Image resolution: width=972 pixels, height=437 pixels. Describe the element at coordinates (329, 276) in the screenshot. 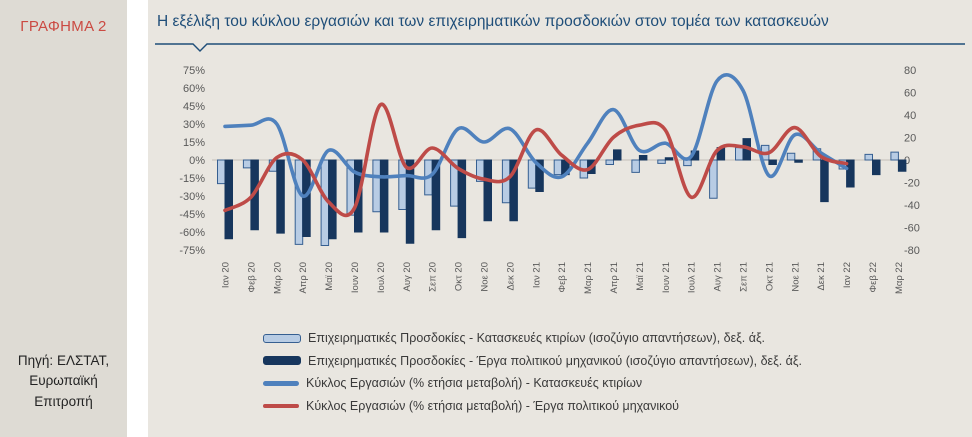

I see `x-axis-tick: Μαϊ 20` at that location.